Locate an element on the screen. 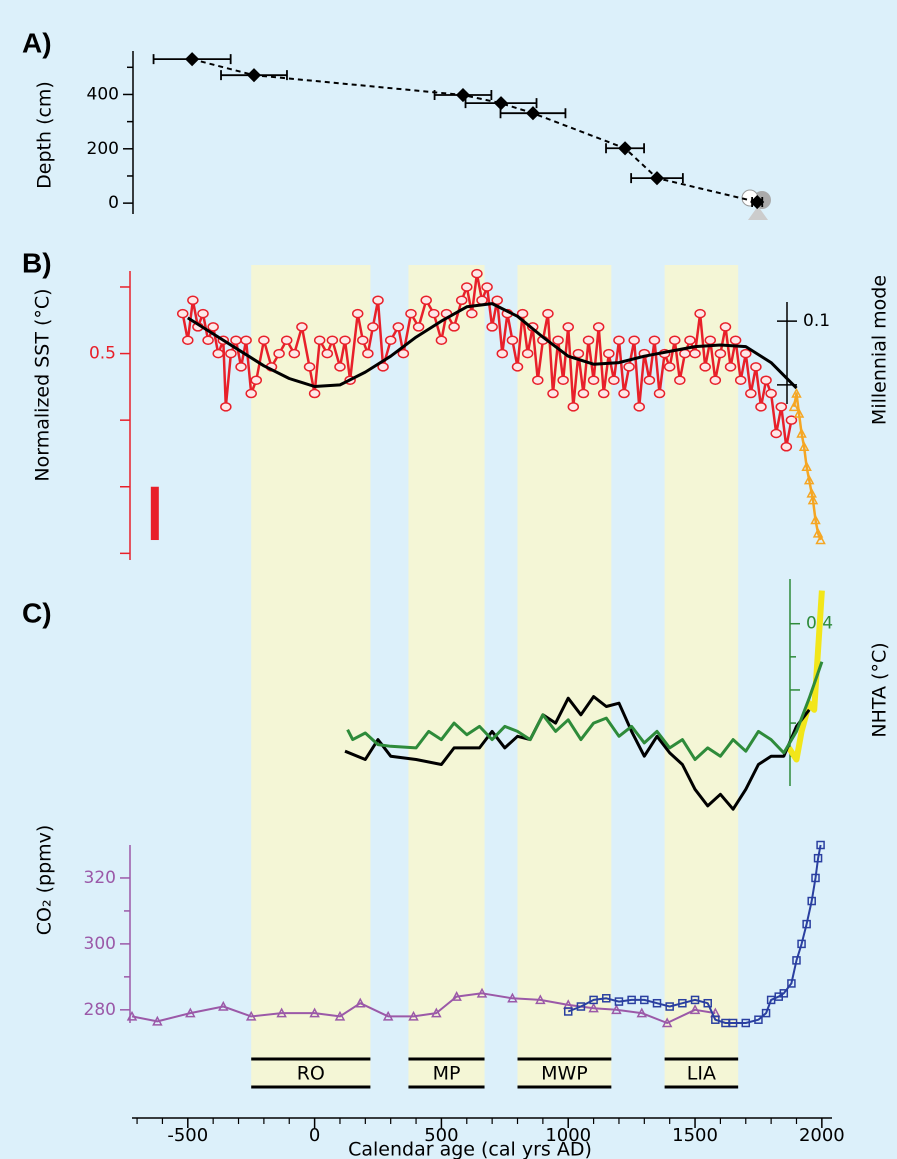 The width and height of the screenshot is (897, 1159). period-band is located at coordinates (311, 676).